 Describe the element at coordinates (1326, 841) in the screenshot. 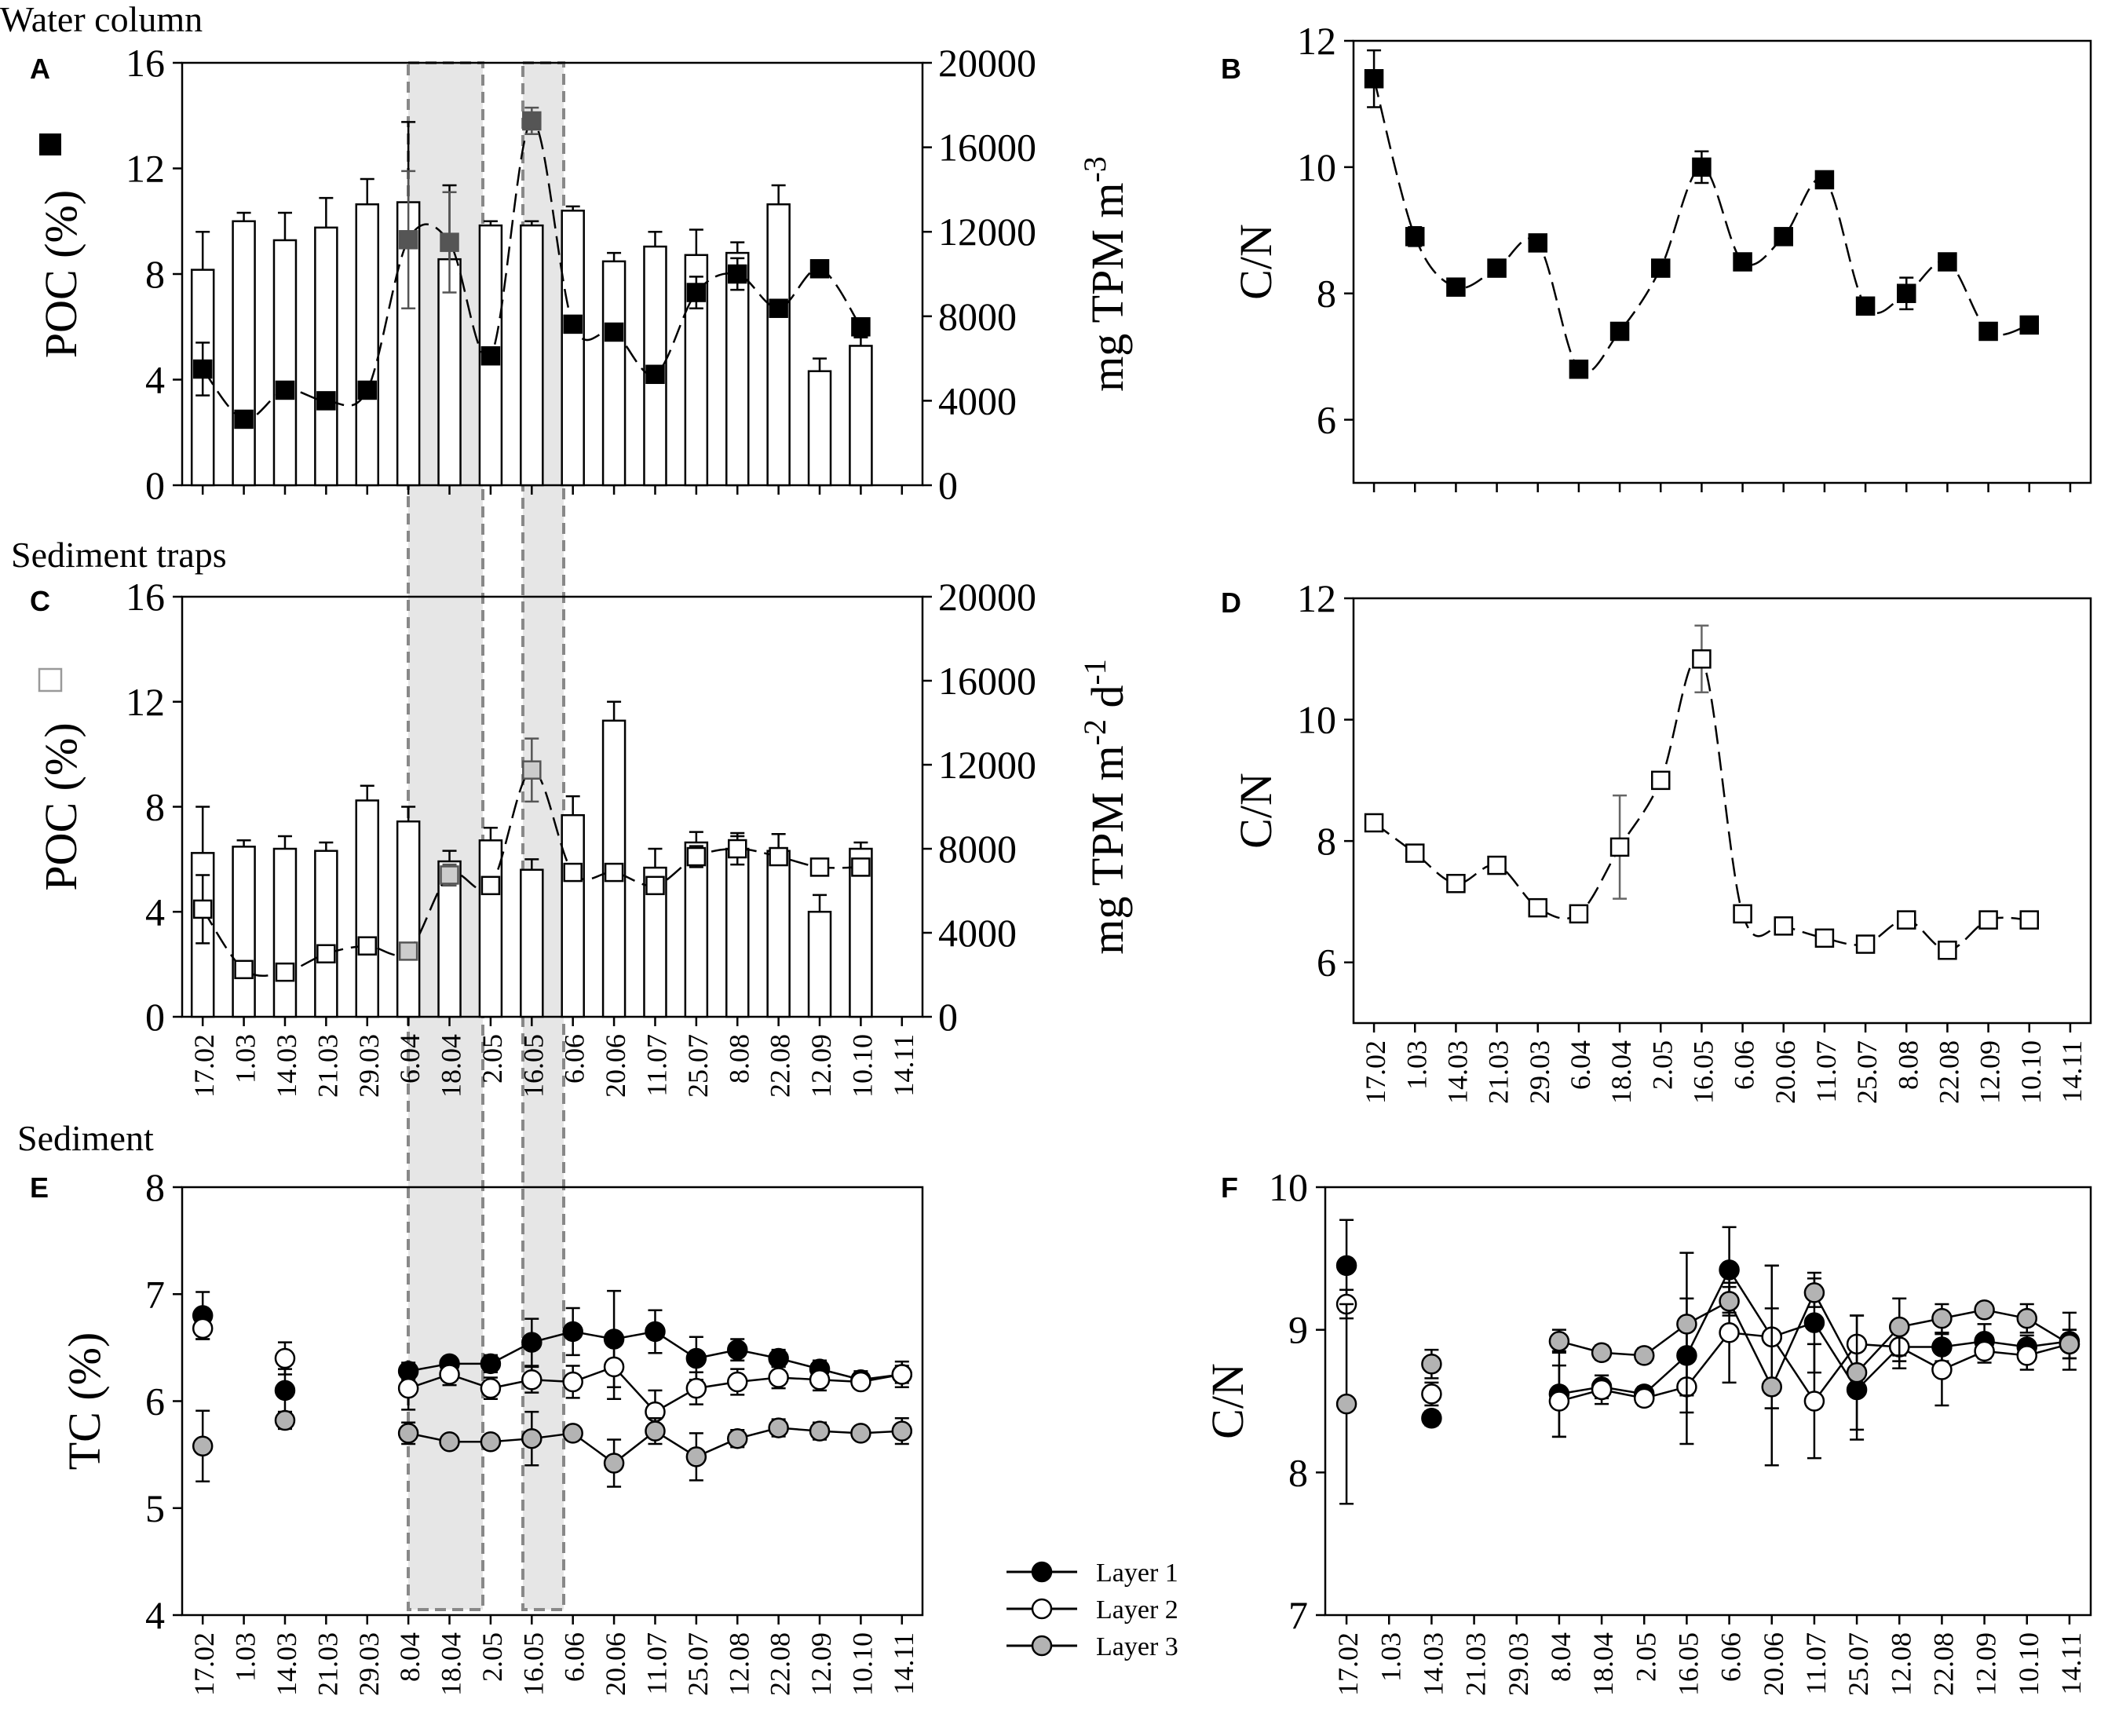

I see `panel-d-ytick-label: 8` at that location.